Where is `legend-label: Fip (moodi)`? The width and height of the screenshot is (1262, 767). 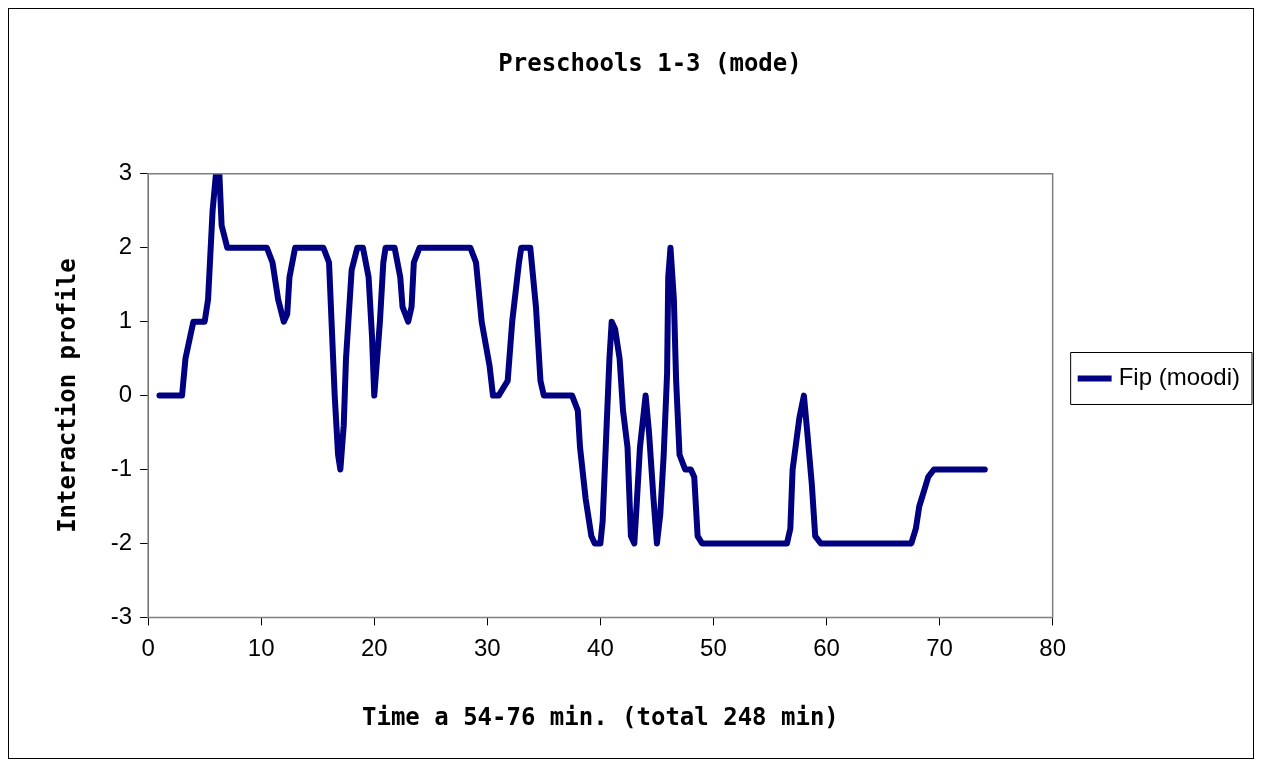
legend-label: Fip (moodi) is located at coordinates (1179, 377).